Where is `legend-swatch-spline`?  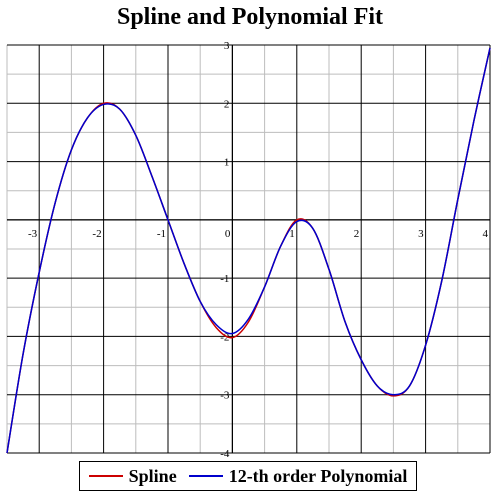
legend-swatch-spline is located at coordinates (105, 476).